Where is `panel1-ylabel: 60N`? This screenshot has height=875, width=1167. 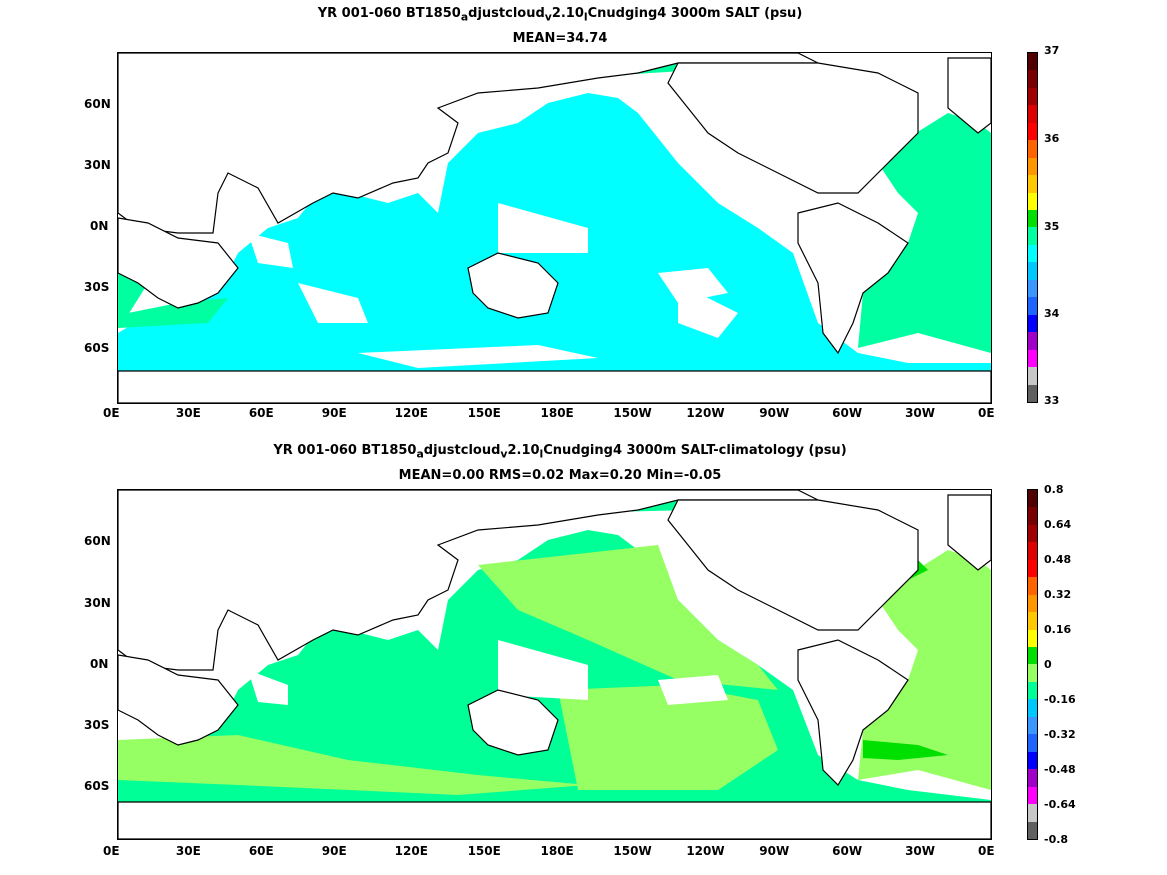
panel1-ylabel: 60N is located at coordinates (97, 104).